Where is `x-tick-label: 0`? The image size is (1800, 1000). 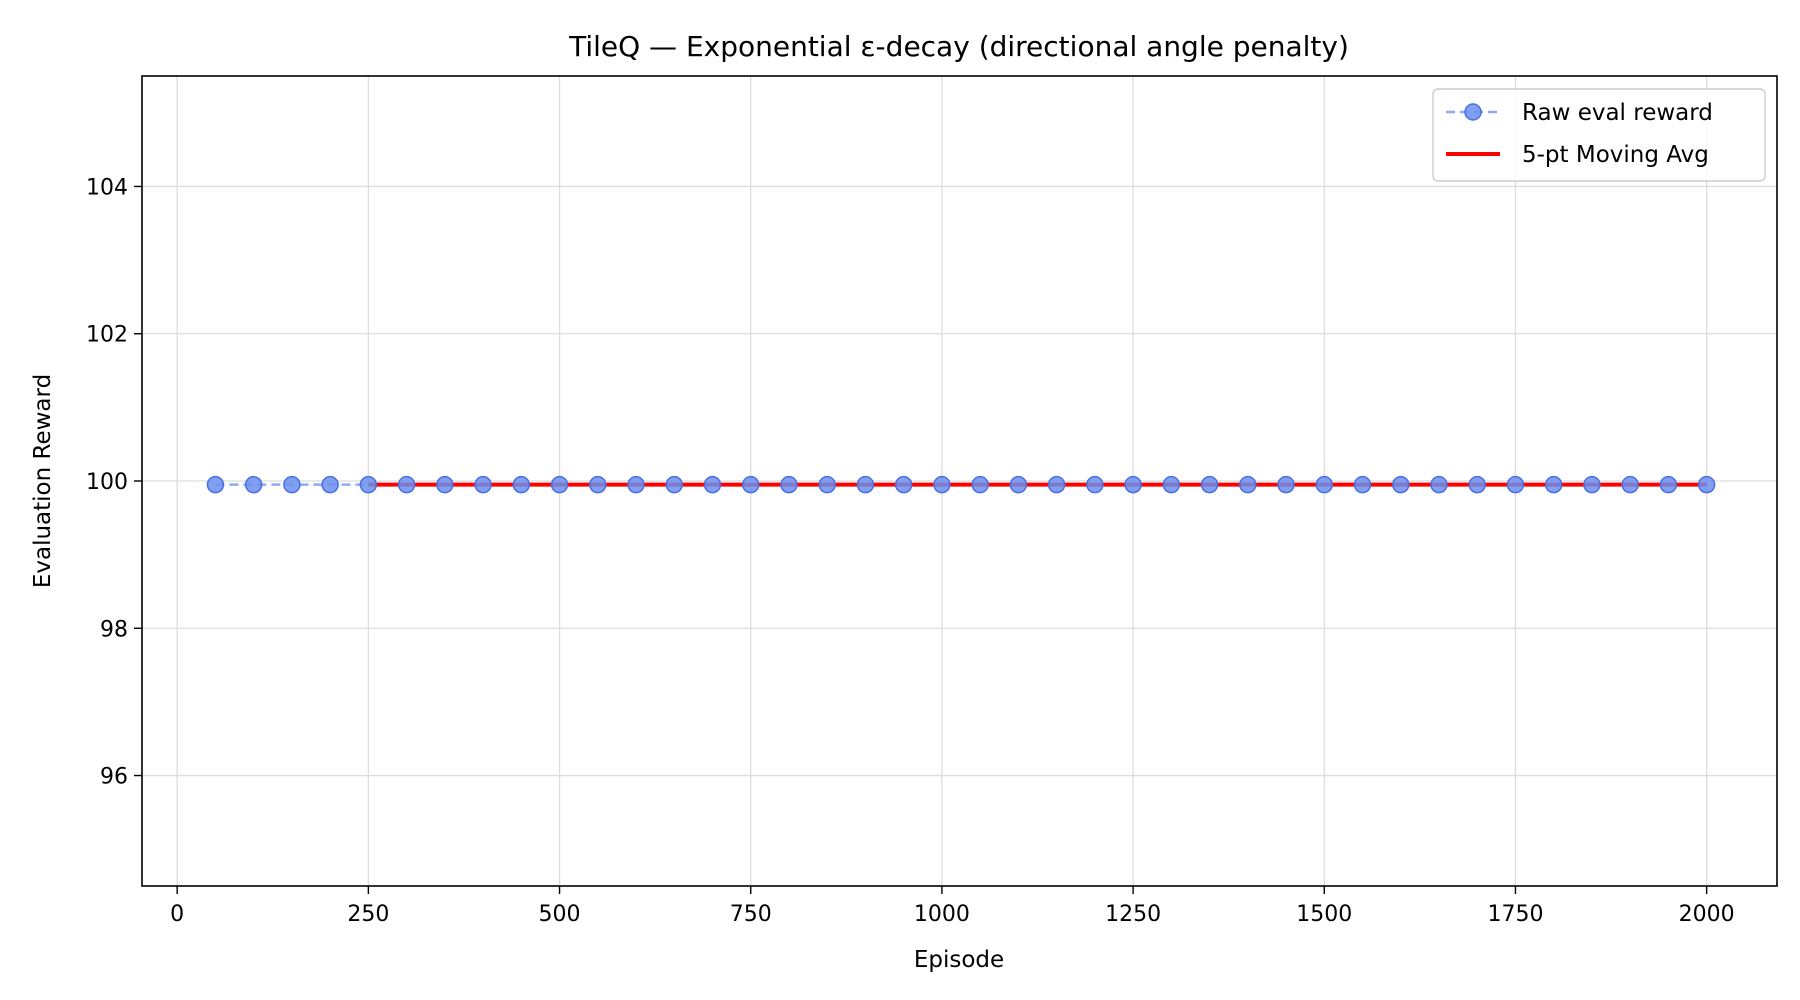 x-tick-label: 0 is located at coordinates (177, 914).